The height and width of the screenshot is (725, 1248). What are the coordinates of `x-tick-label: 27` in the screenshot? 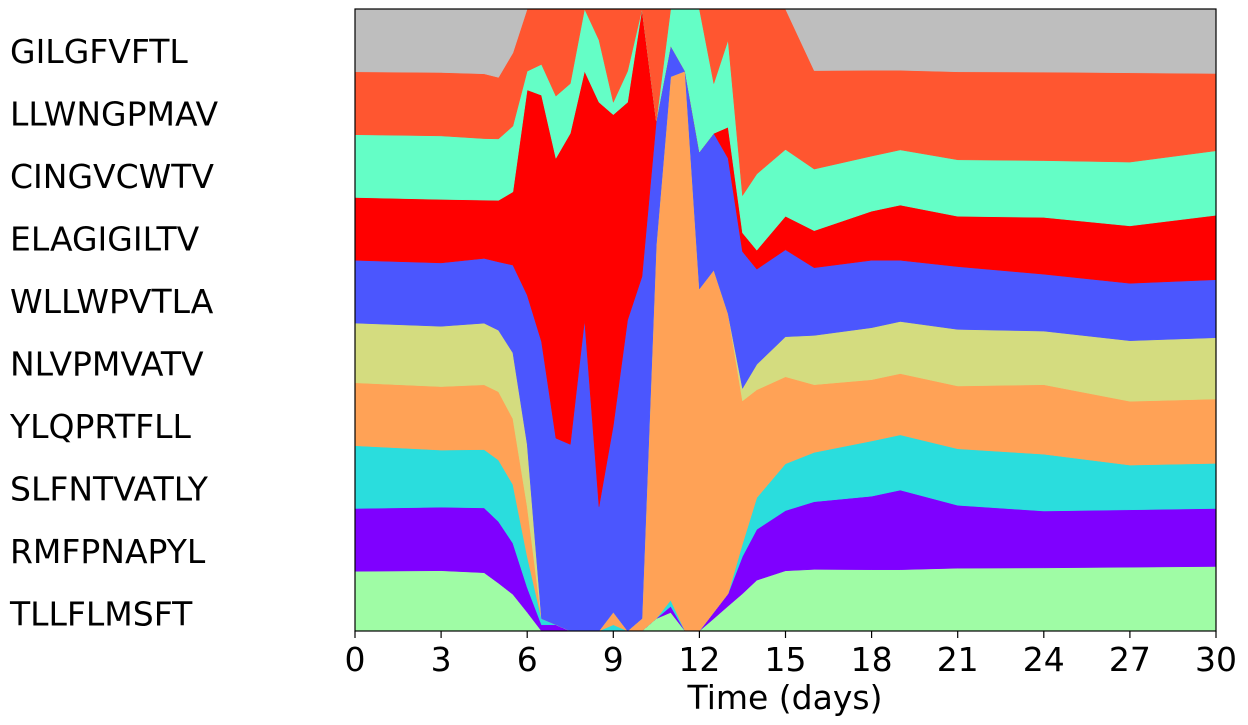 It's located at (1130, 659).